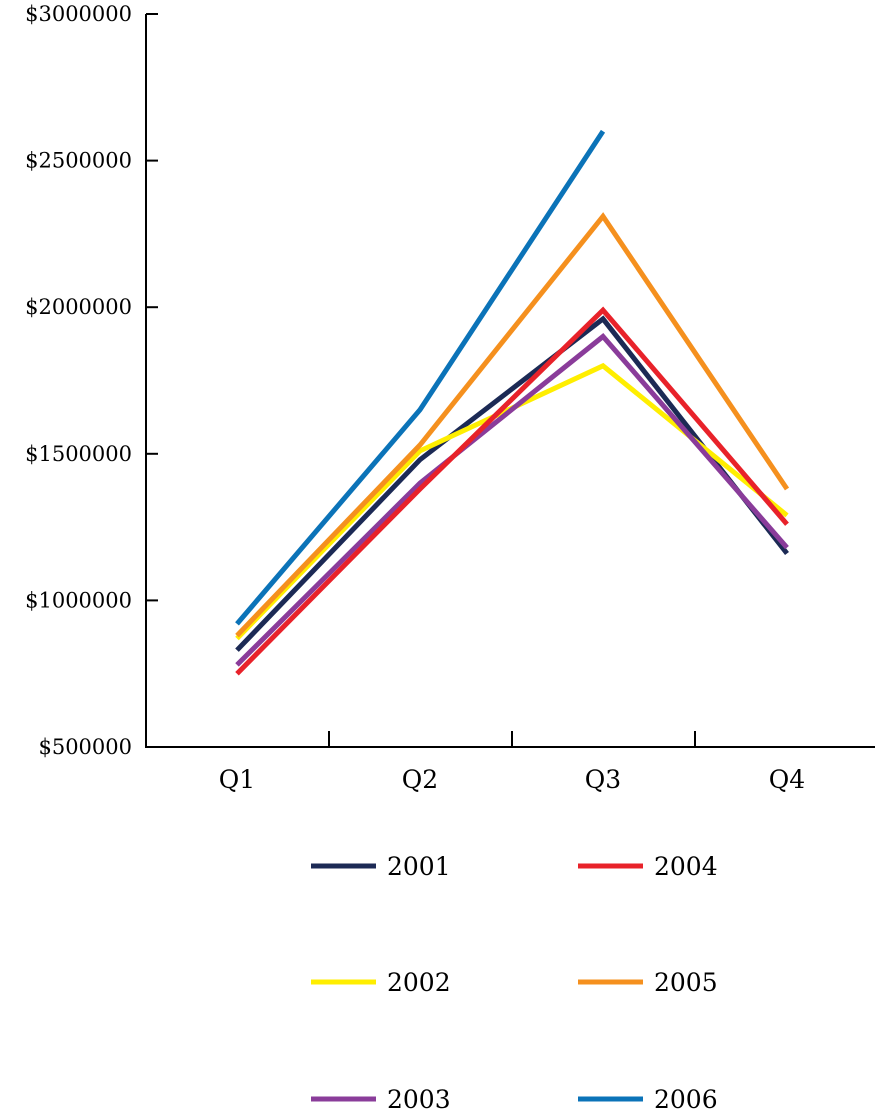 The image size is (875, 1114). What do you see at coordinates (78, 600) in the screenshot?
I see `y-tick-label: $1000000` at bounding box center [78, 600].